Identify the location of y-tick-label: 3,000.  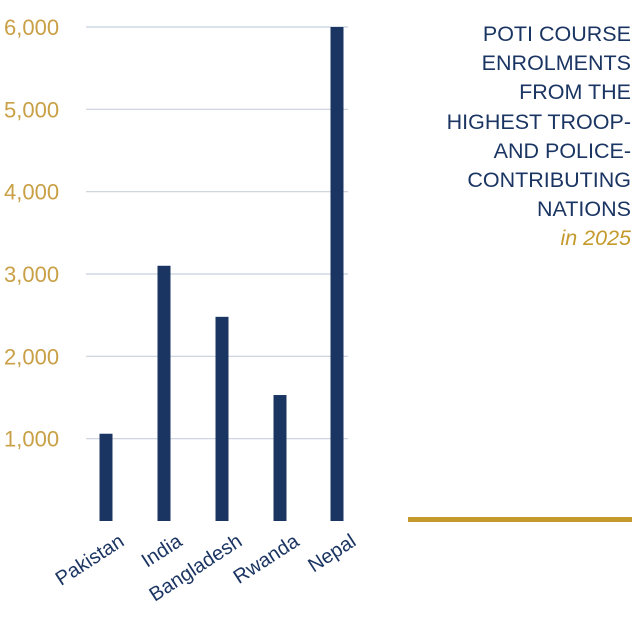
(31, 274).